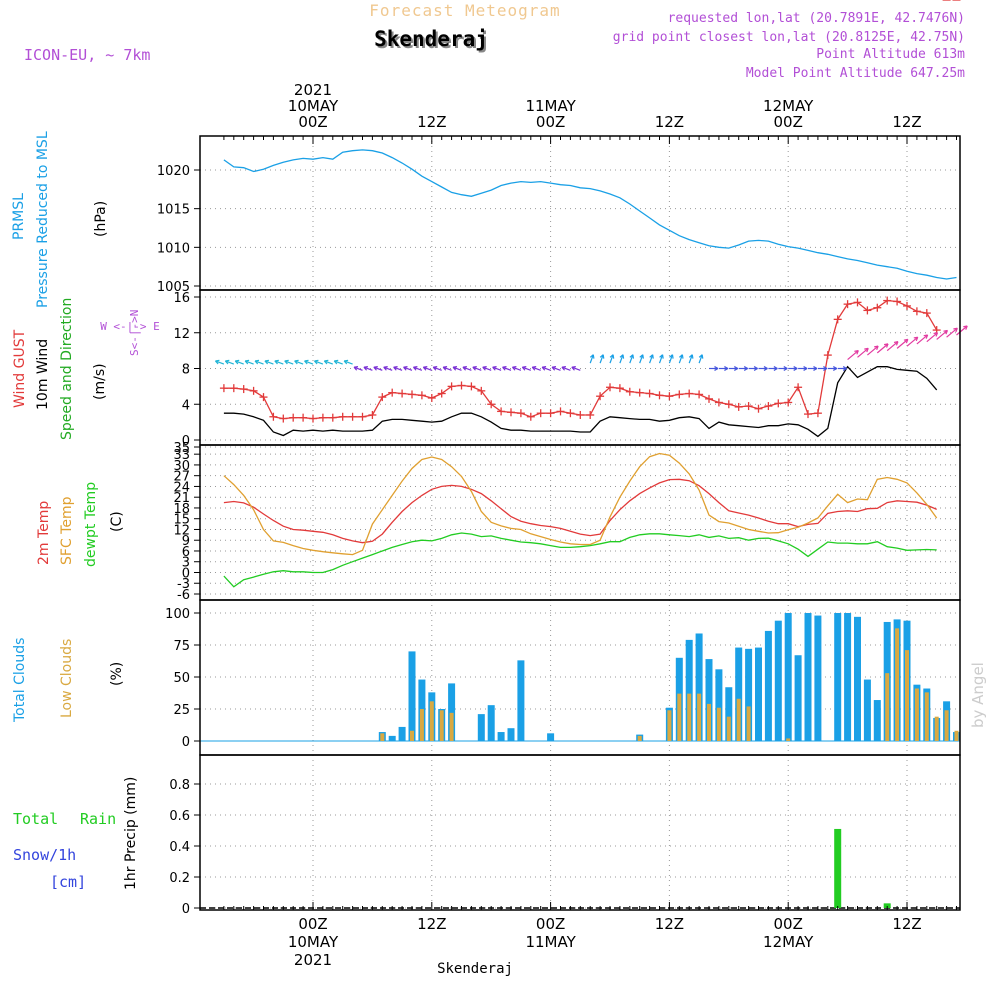 This screenshot has height=1000, width=1000. What do you see at coordinates (433, 41) in the screenshot?
I see `location-title-shadow: Skenderaj` at bounding box center [433, 41].